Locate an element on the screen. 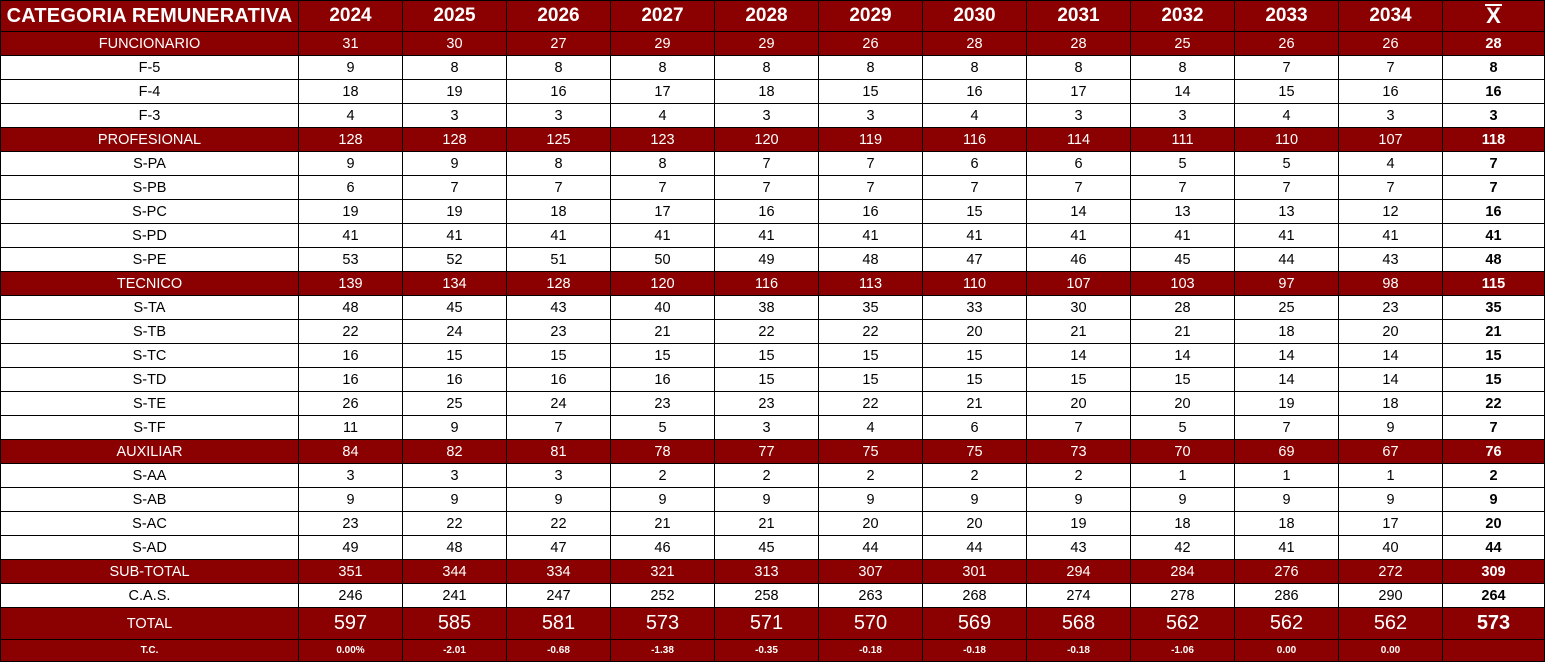 This screenshot has width=1546, height=662. year-header: 2027 is located at coordinates (662, 16).